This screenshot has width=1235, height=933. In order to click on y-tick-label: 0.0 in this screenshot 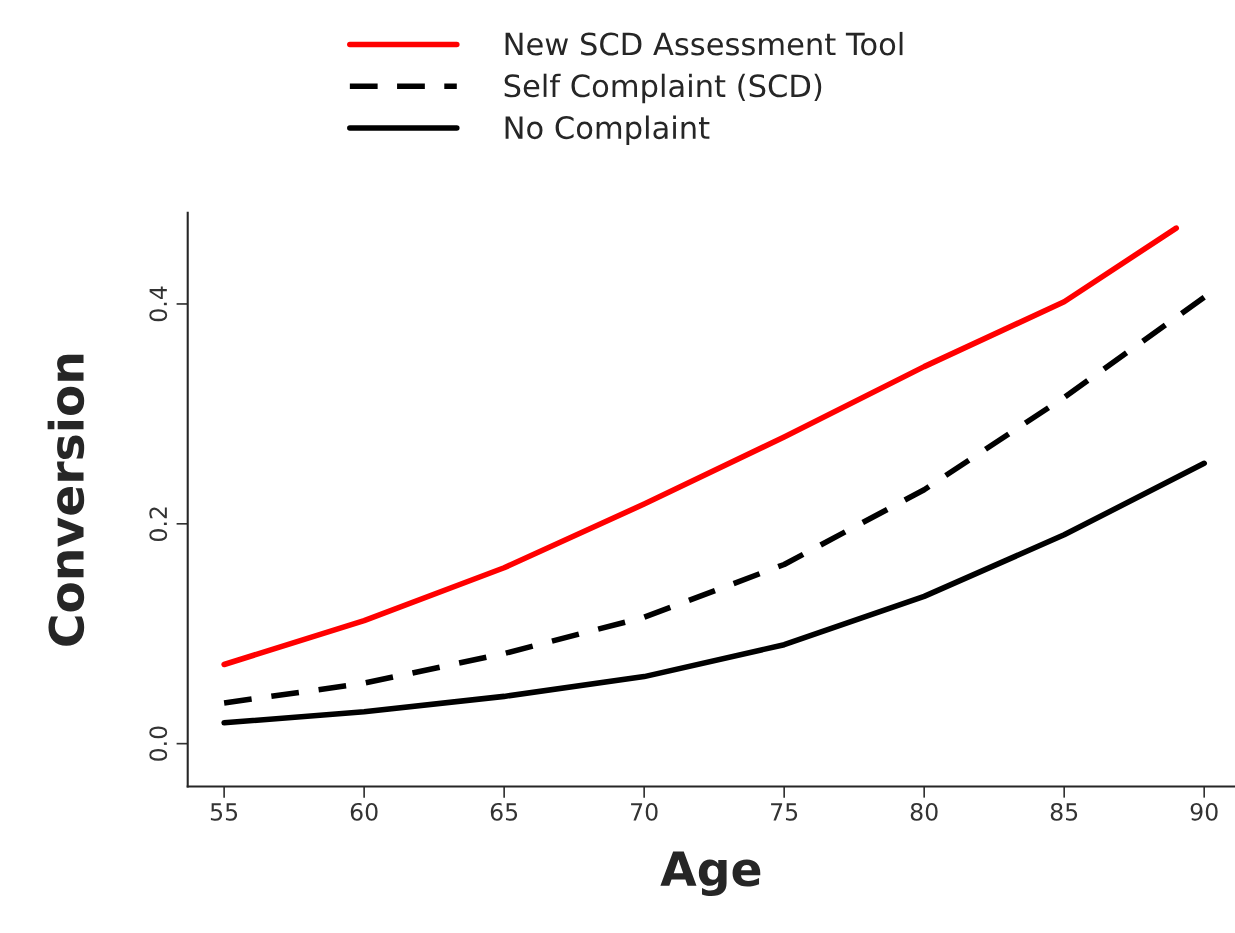, I will do `click(158, 743)`.